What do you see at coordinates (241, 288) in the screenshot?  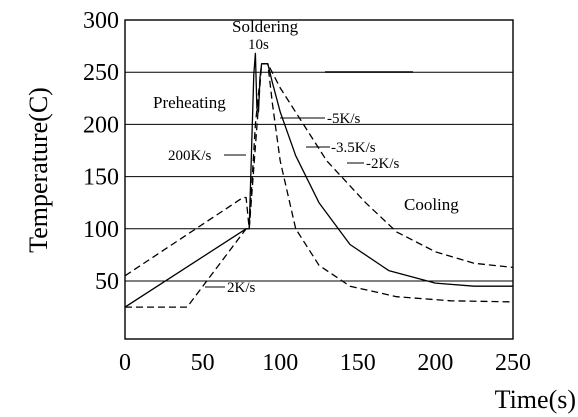 I see `annotation-2ks: 2K/s` at bounding box center [241, 288].